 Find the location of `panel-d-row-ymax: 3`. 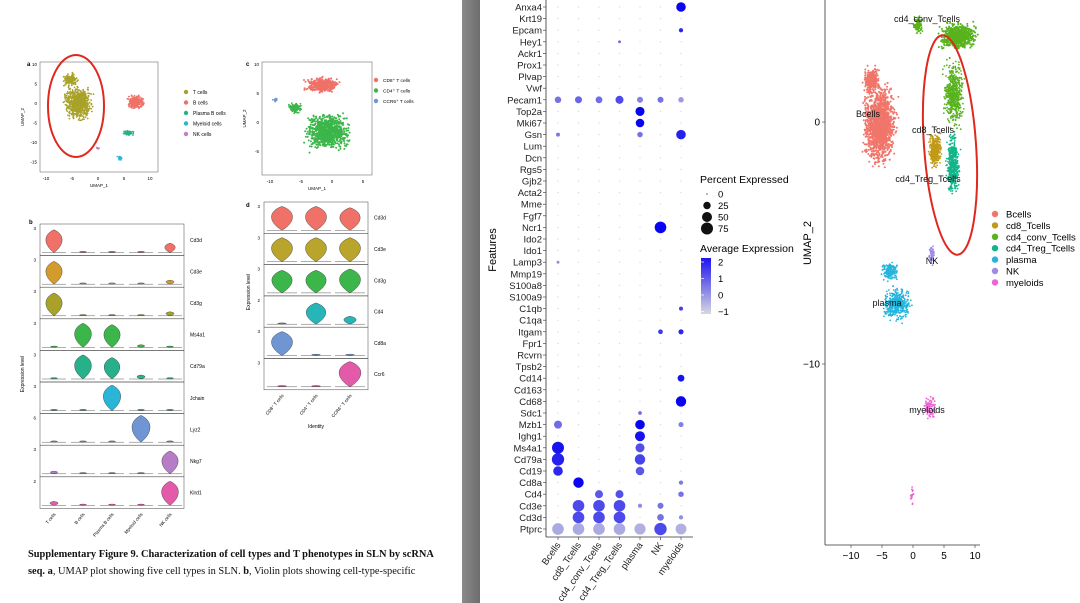

panel-d-row-ymax: 3 is located at coordinates (258, 331).